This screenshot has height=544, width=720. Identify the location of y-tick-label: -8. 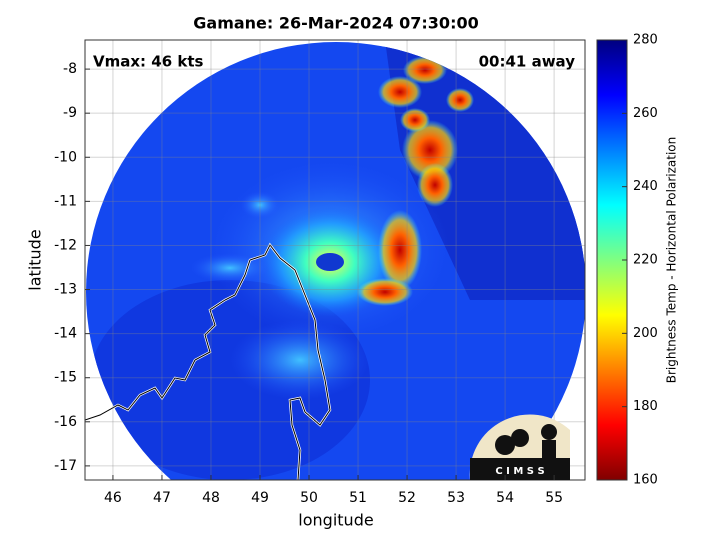
(70, 69).